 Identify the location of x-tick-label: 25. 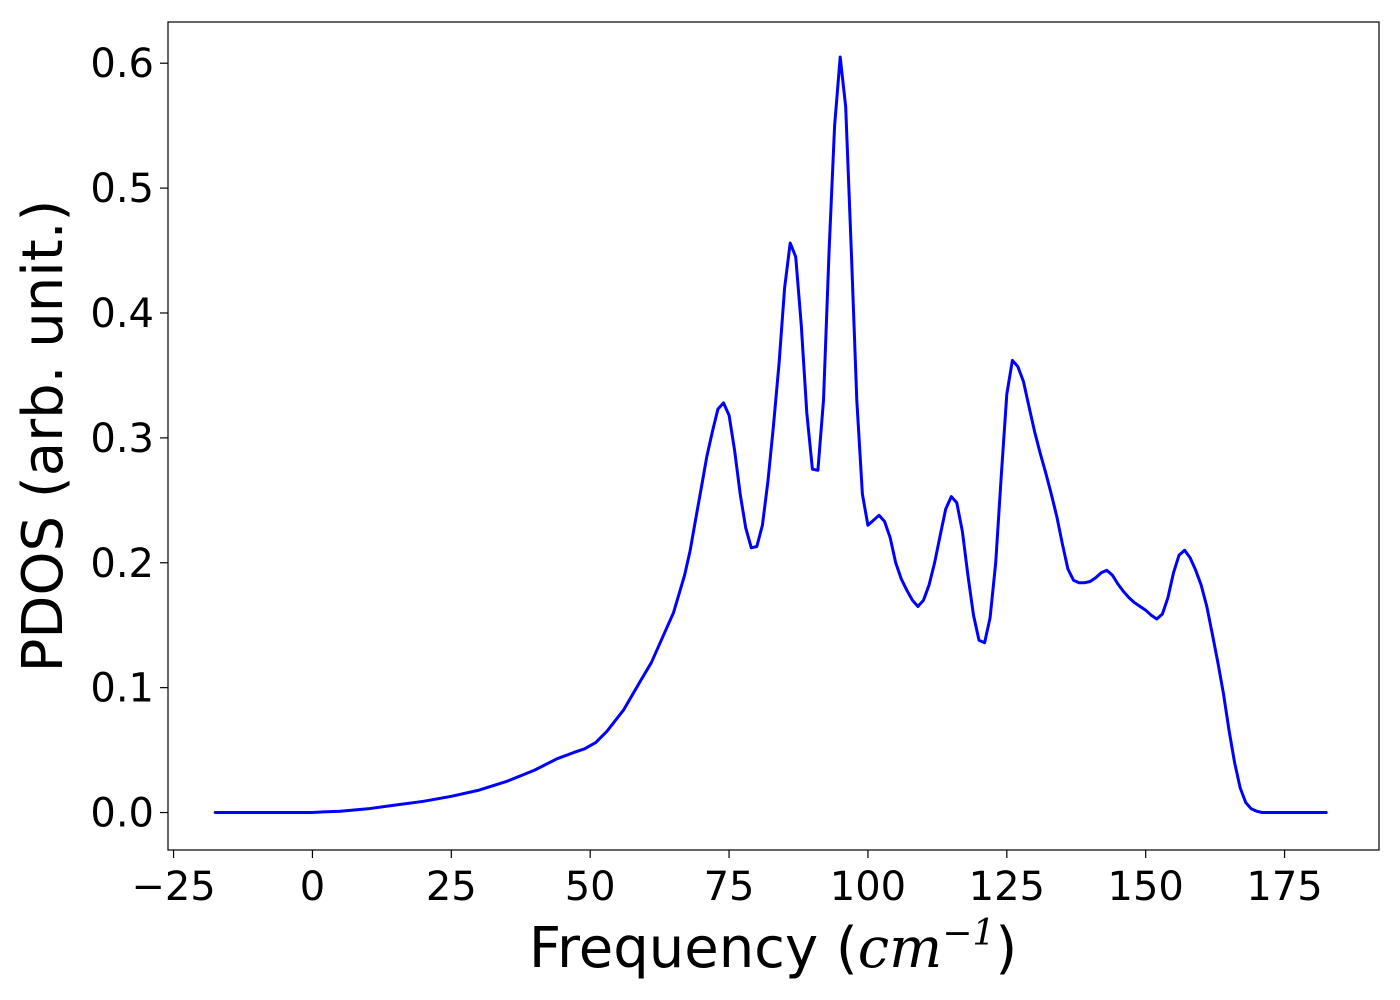
(451, 887).